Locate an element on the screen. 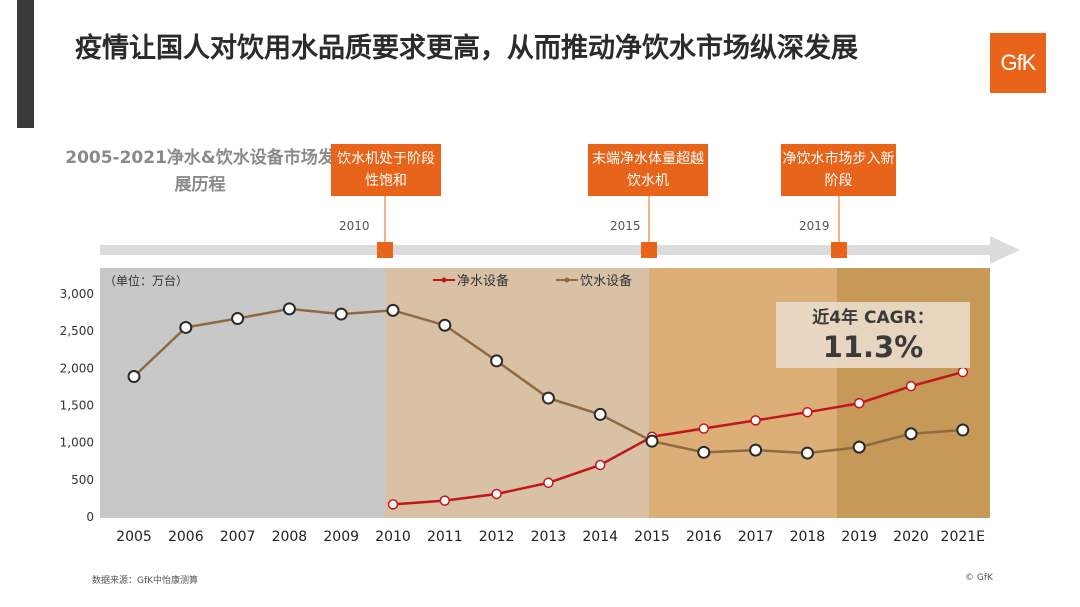 Image resolution: width=1080 pixels, height=607 pixels. chart-subtitle: 2005-2021净水&饮水设备市场发展历程 is located at coordinates (200, 171).